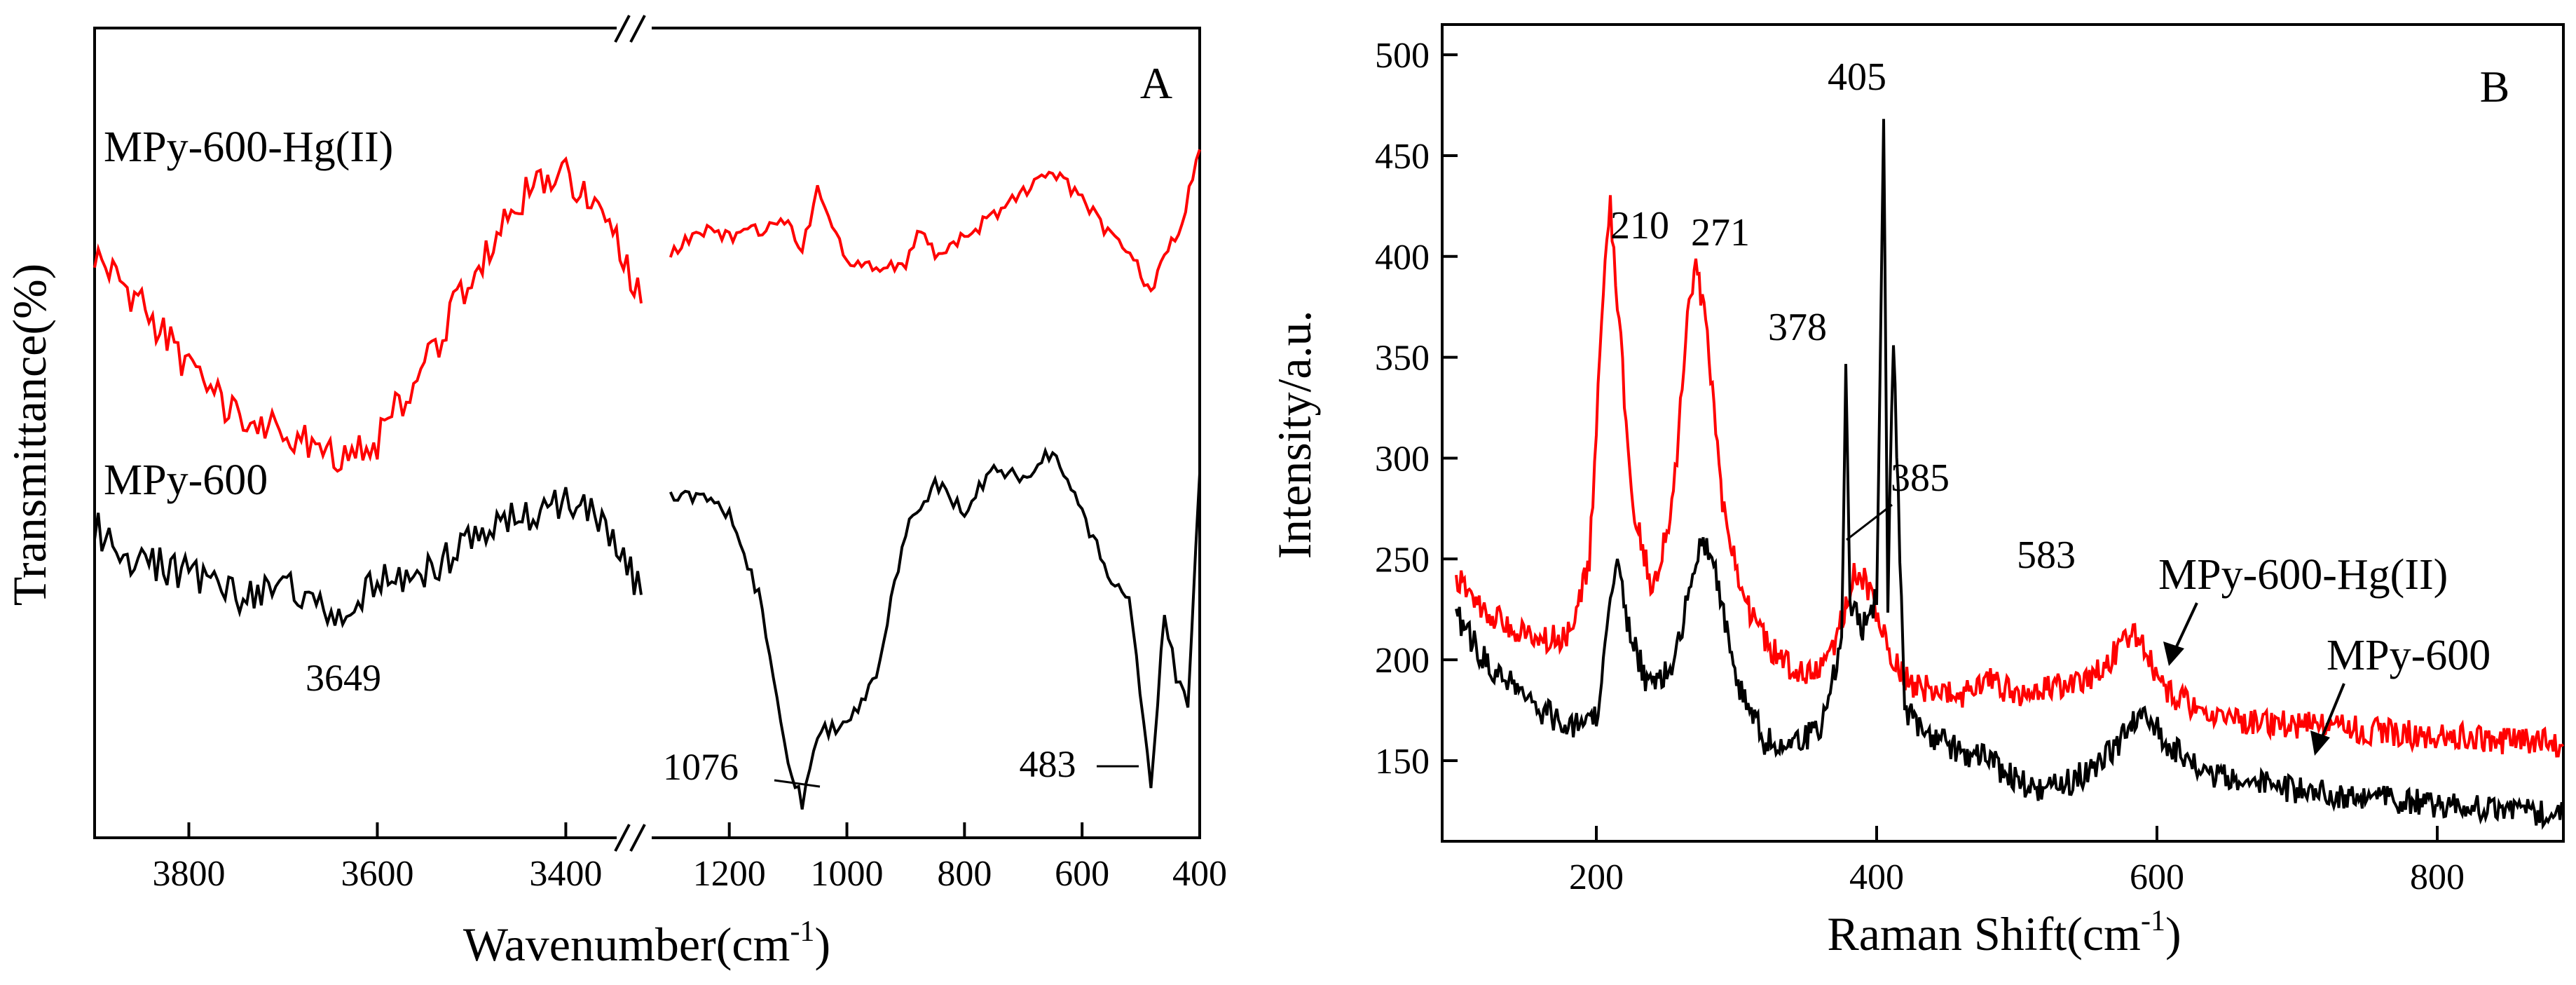 Image resolution: width=2576 pixels, height=985 pixels. What do you see at coordinates (1721, 232) in the screenshot?
I see `annotation-271: 271` at bounding box center [1721, 232].